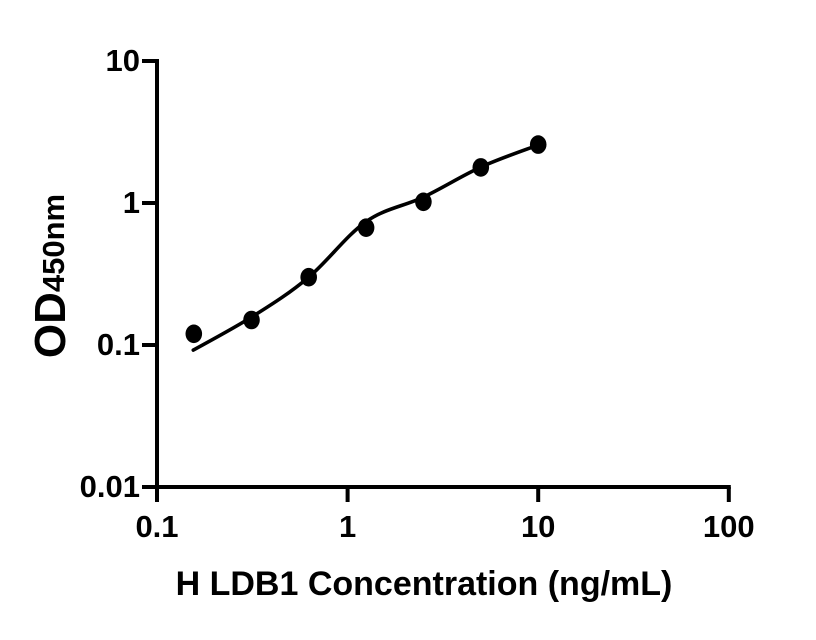 This screenshot has width=816, height=640. I want to click on x-tick-label: 100, so click(728, 526).